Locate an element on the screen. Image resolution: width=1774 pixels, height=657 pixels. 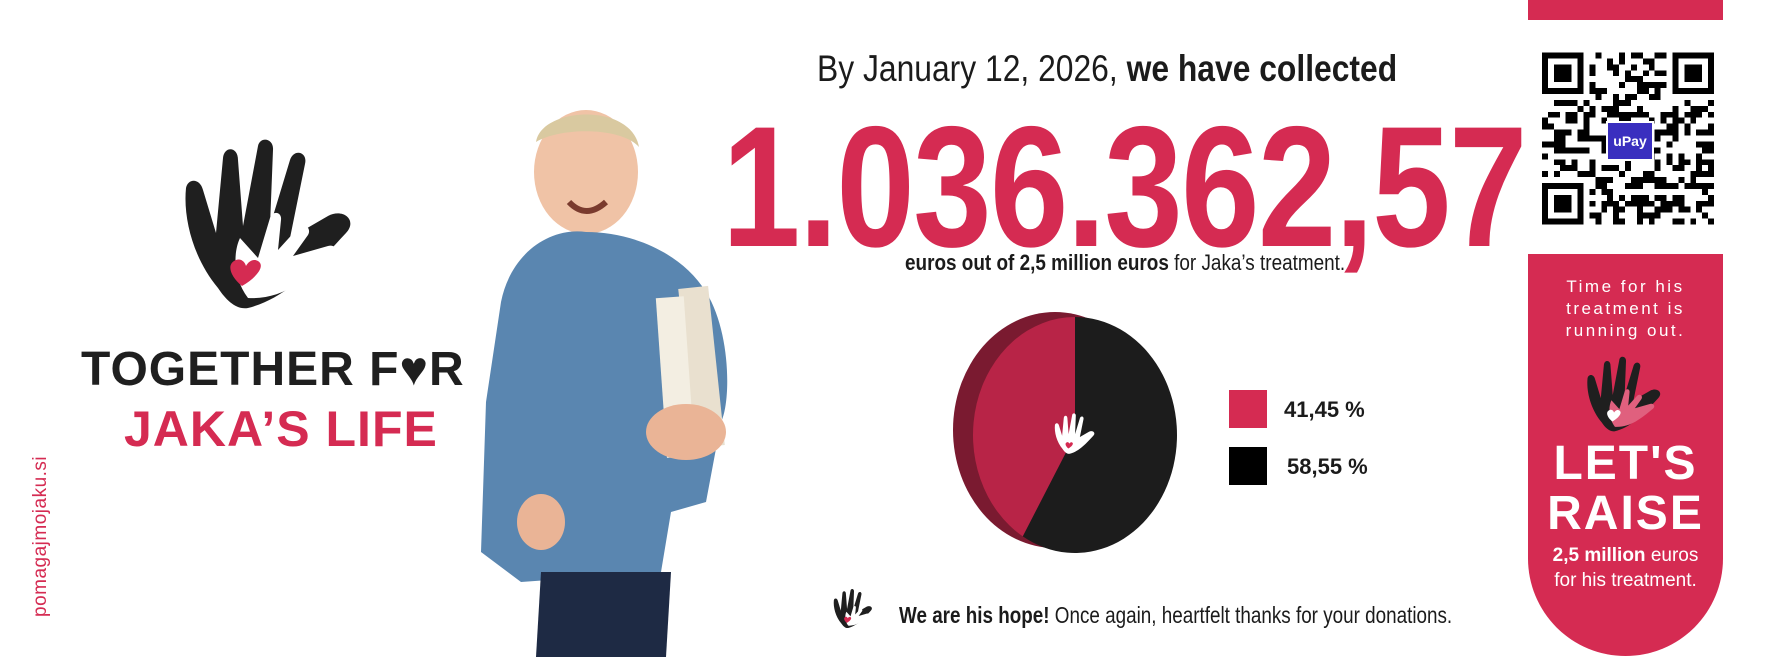
website-link: pomagajmojaku.si is located at coordinates (40, 536).